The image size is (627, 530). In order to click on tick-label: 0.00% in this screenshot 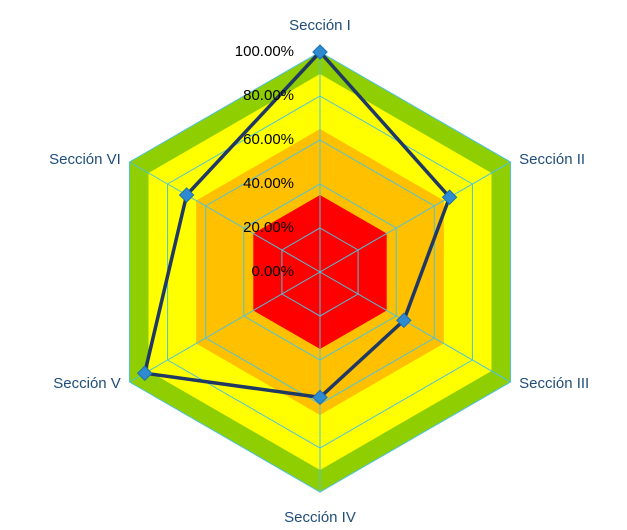, I will do `click(272, 271)`.